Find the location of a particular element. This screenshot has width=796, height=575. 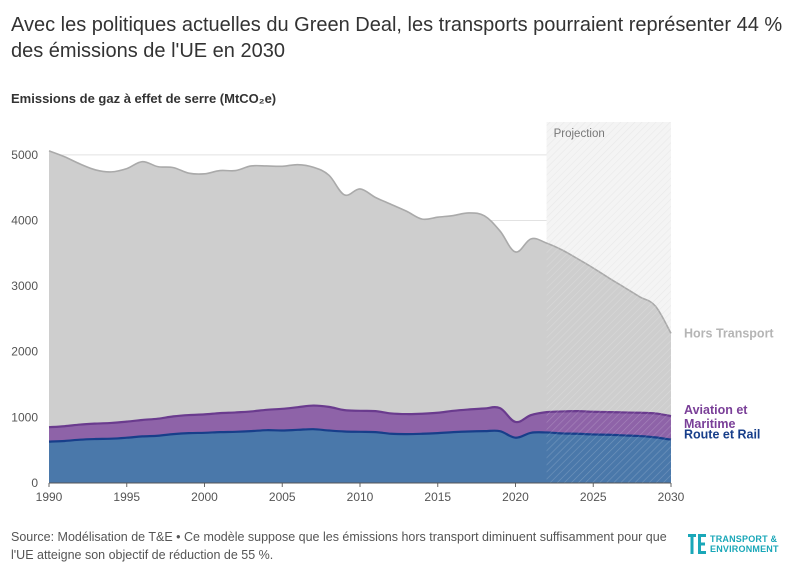

y-tick-label: 2000 is located at coordinates (24, 352).